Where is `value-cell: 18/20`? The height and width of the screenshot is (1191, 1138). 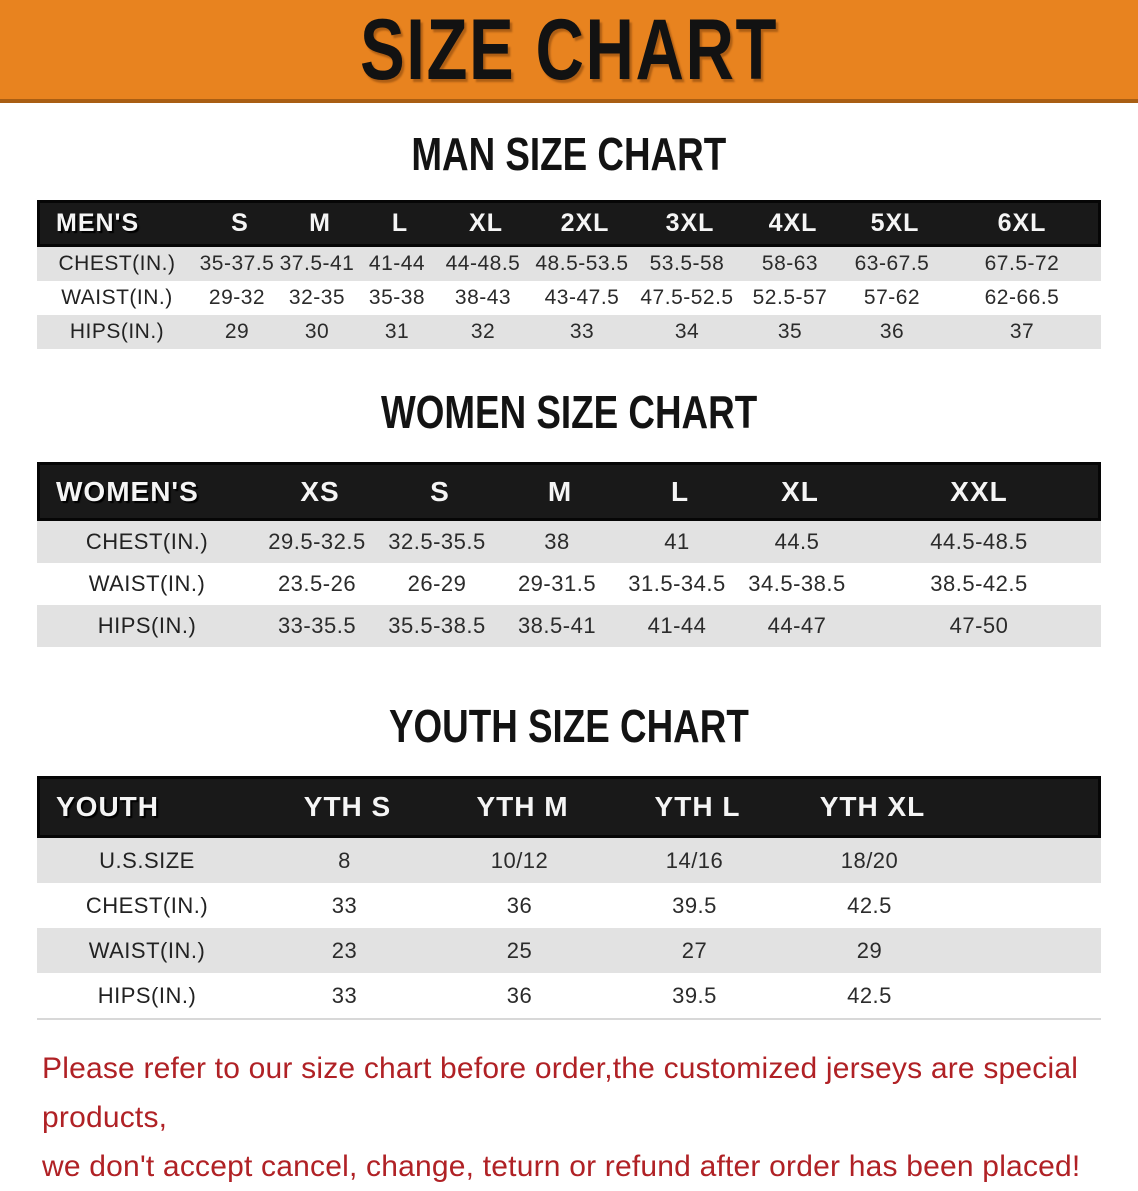 value-cell: 18/20 is located at coordinates (869, 860).